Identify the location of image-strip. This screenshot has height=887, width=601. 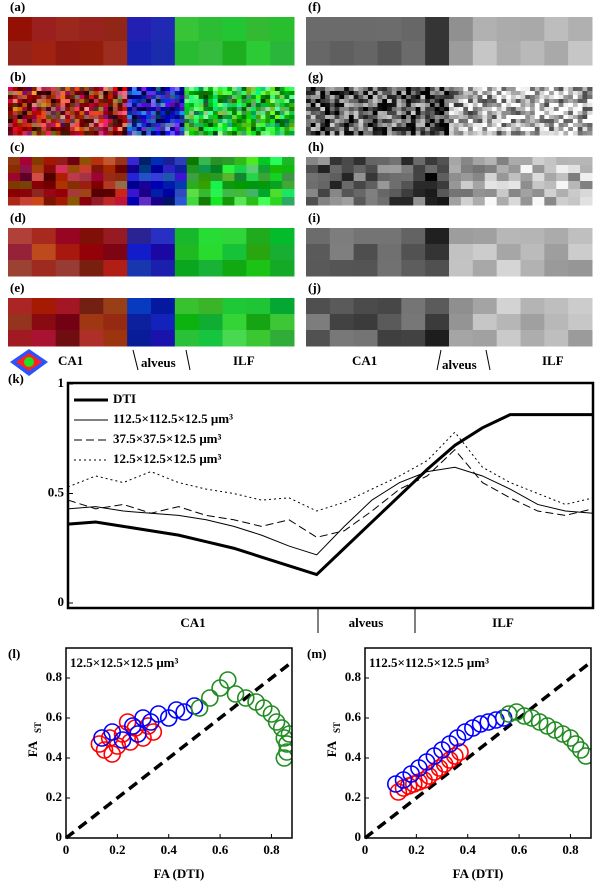
(449, 111).